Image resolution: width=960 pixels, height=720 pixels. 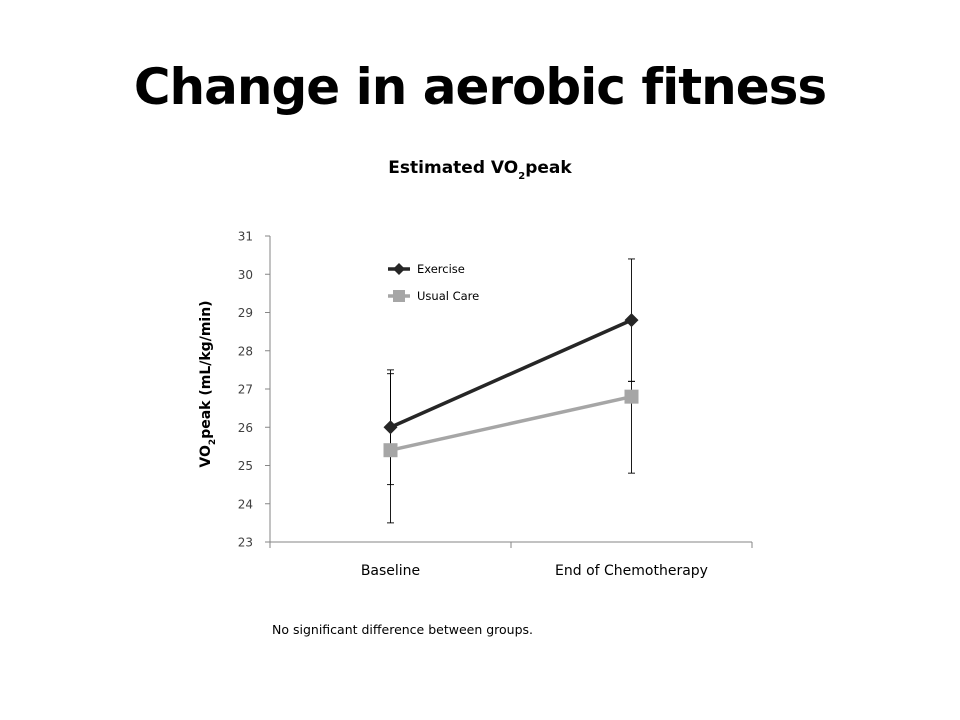 What do you see at coordinates (390, 571) in the screenshot?
I see `x-tick-label: Baseline` at bounding box center [390, 571].